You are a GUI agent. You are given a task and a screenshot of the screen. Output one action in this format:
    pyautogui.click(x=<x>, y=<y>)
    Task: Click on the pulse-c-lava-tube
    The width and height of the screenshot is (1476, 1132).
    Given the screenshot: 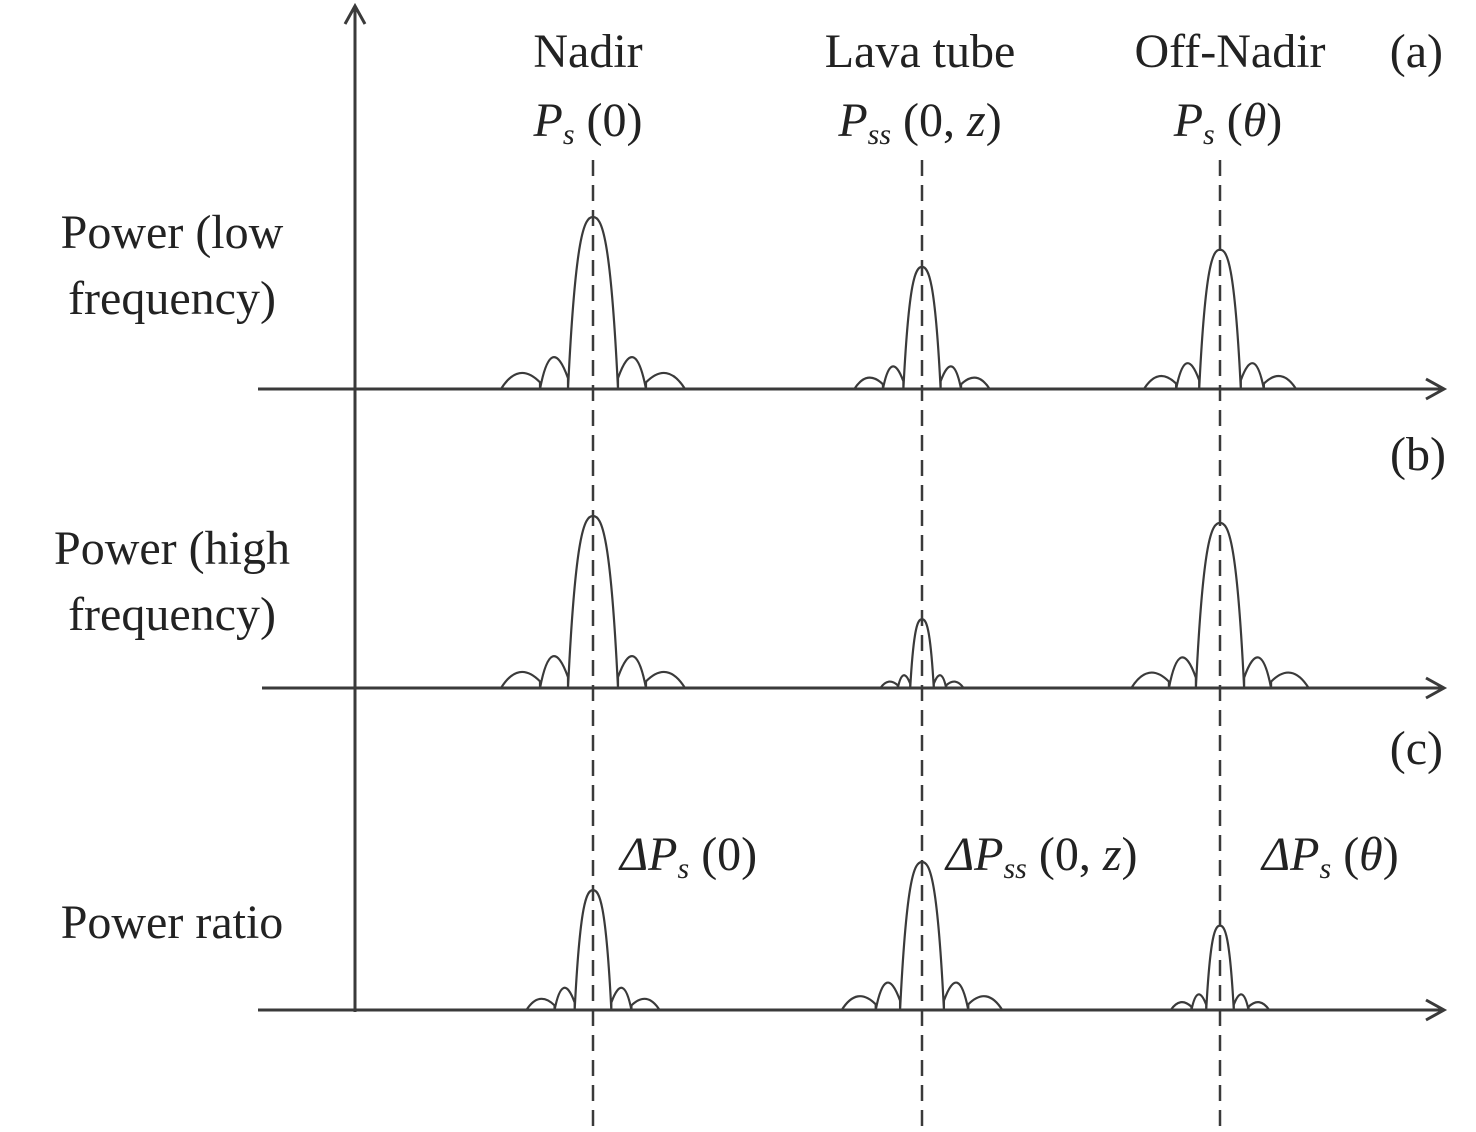 What is the action you would take?
    pyautogui.click(x=922, y=936)
    